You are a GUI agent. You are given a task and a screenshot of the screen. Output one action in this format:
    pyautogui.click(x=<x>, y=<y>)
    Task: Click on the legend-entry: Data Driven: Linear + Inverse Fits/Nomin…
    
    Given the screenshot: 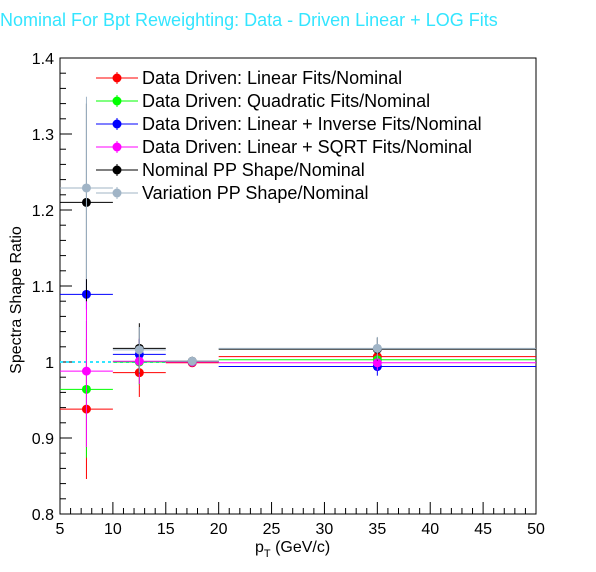 What is the action you would take?
    pyautogui.click(x=312, y=124)
    